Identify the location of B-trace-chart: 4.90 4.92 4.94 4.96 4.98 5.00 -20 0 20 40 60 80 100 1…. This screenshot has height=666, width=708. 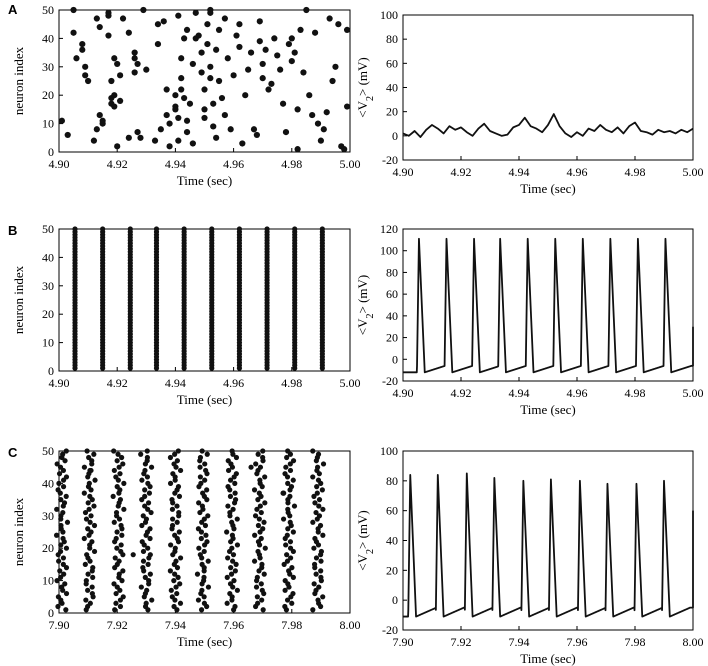
(529, 319).